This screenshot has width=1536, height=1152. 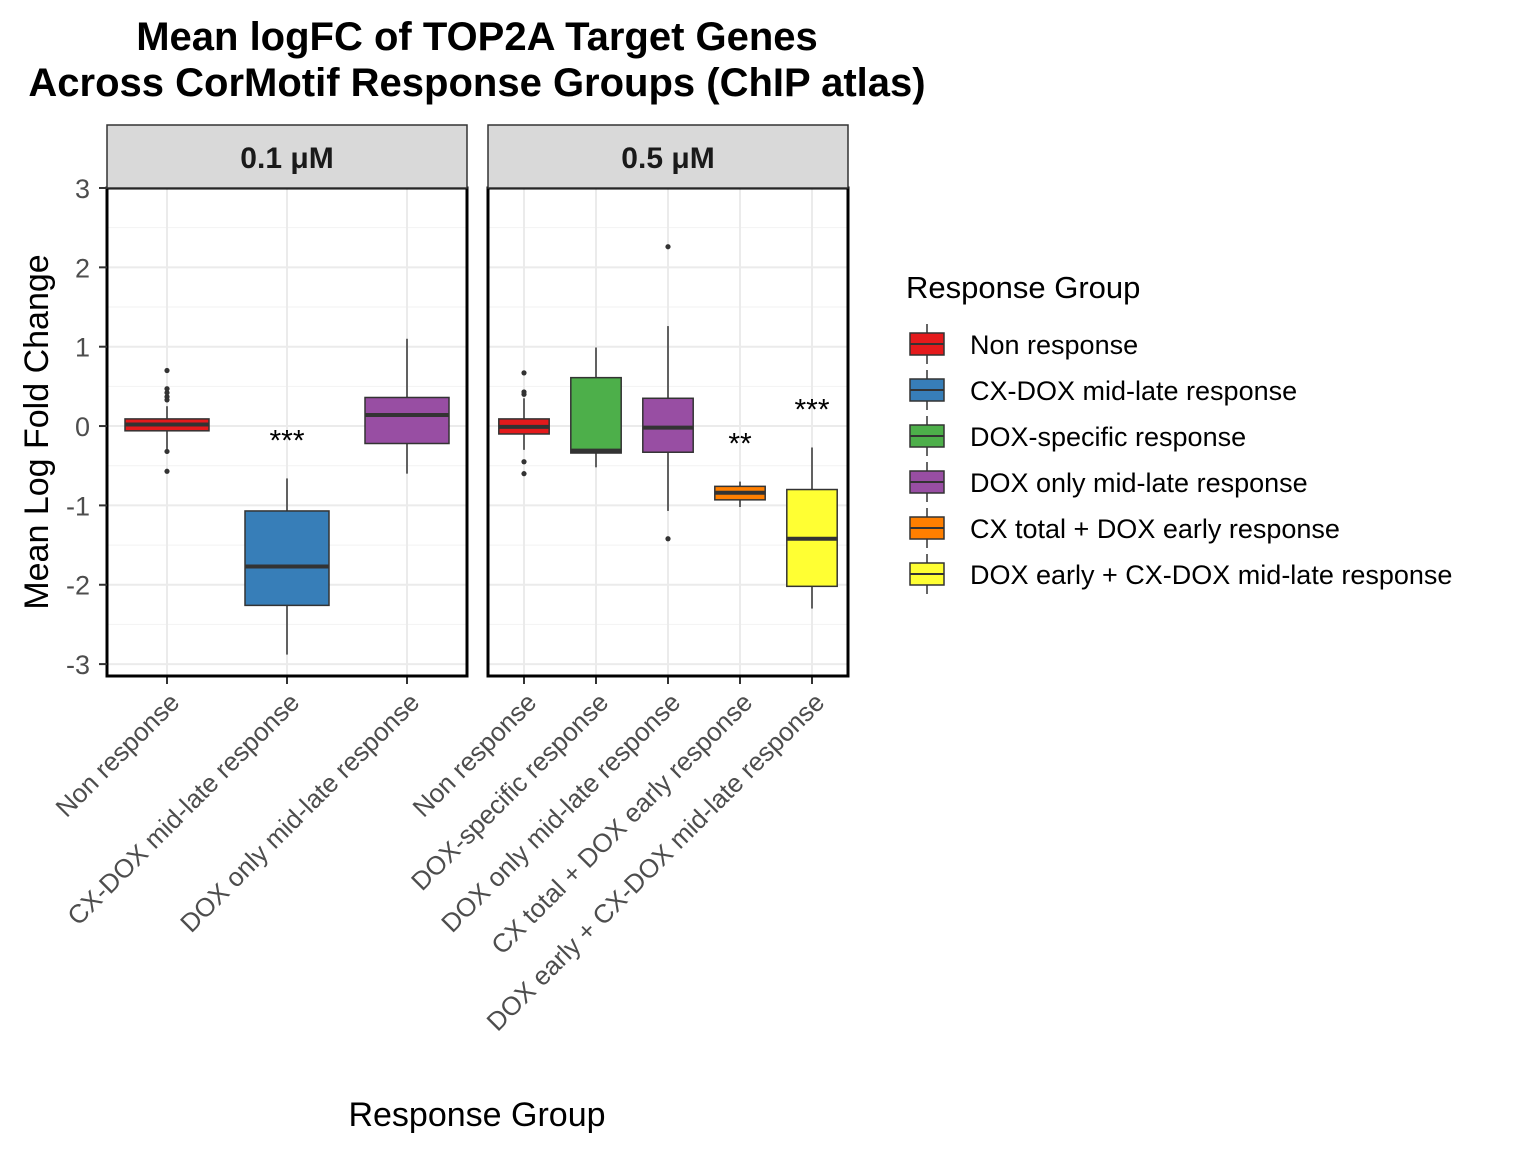 What do you see at coordinates (37, 431) in the screenshot?
I see `y-axis-label: Mean Log Fold Change` at bounding box center [37, 431].